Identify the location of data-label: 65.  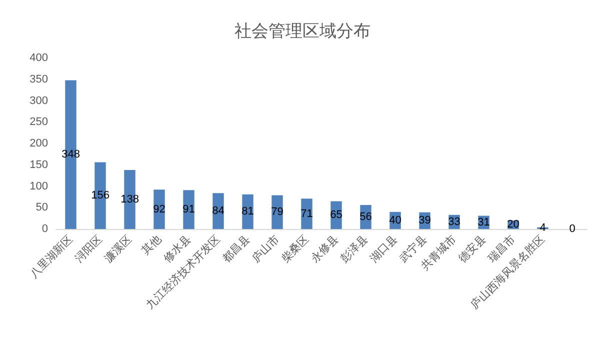
(336, 215).